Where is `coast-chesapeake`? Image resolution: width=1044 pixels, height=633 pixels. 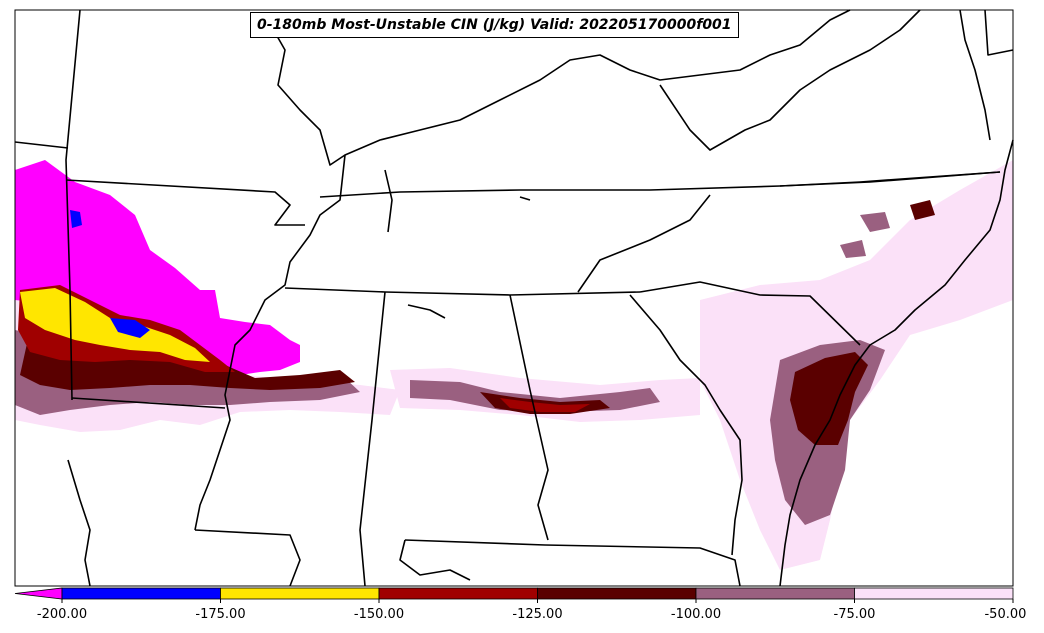
coast-chesapeake is located at coordinates (975, 75).